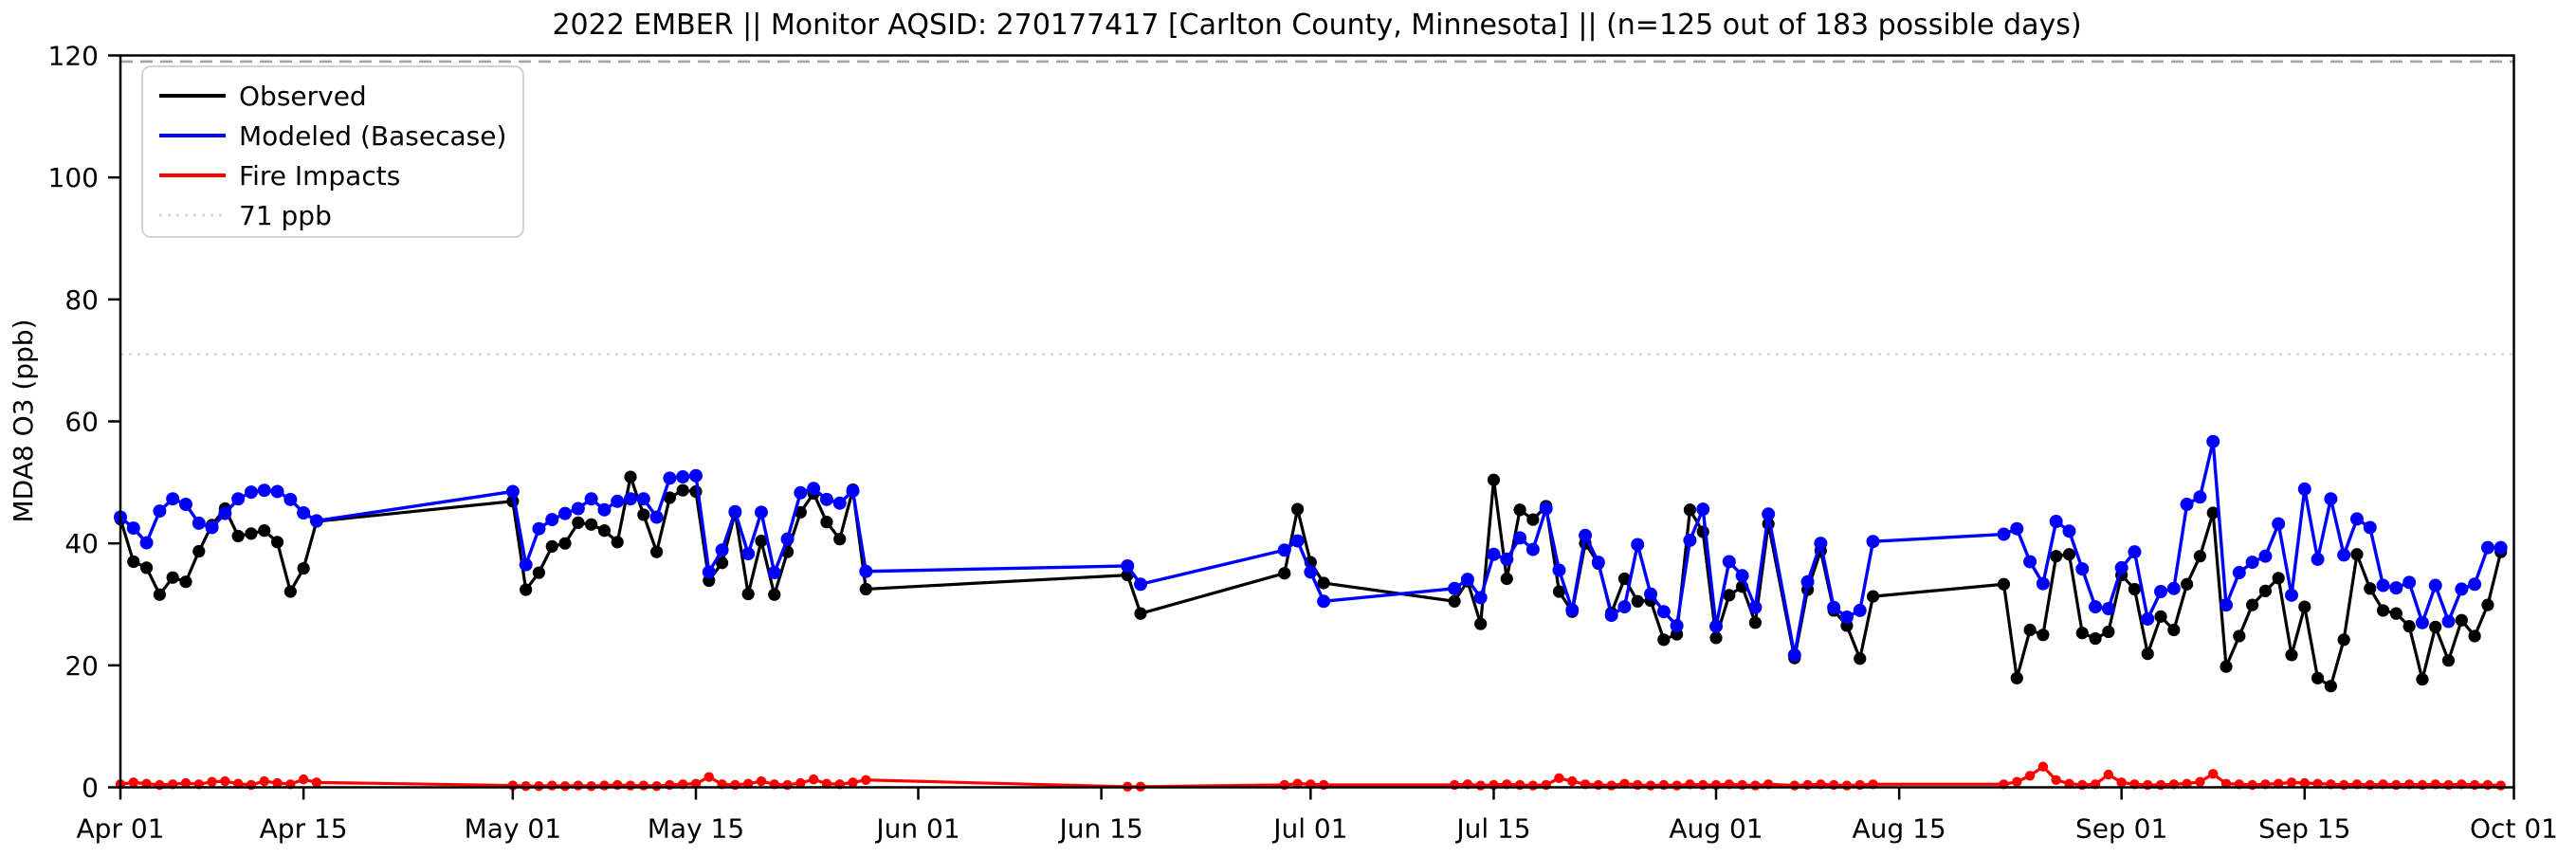 The height and width of the screenshot is (857, 2576). What do you see at coordinates (285, 215) in the screenshot?
I see `legend-label: 71 ppb` at bounding box center [285, 215].